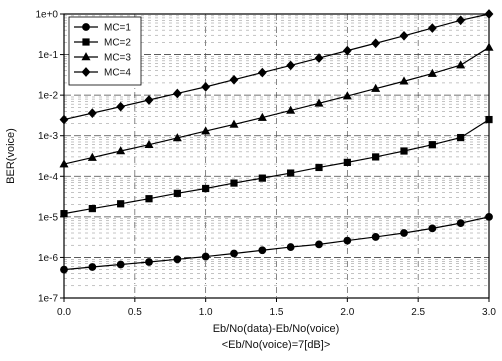  What do you see at coordinates (48, 299) in the screenshot?
I see `y-tick-label: 1e-7` at bounding box center [48, 299].